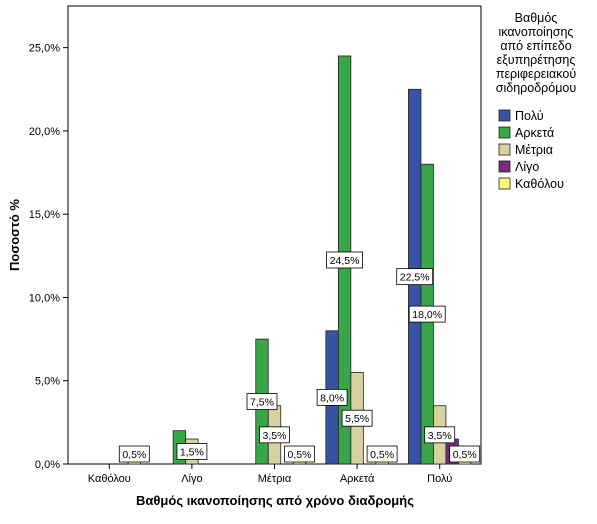  What do you see at coordinates (44, 298) in the screenshot?
I see `y-tick-label: 10,0%` at bounding box center [44, 298].